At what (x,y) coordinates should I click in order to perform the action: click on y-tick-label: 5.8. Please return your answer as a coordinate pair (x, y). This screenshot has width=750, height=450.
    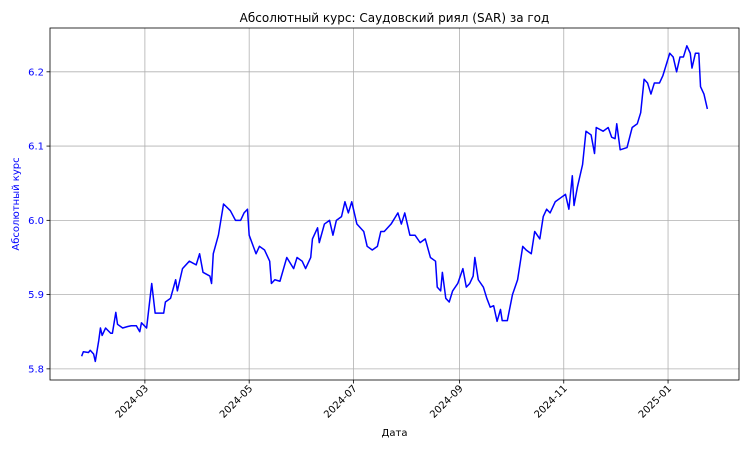
    Looking at the image, I should click on (36, 369).